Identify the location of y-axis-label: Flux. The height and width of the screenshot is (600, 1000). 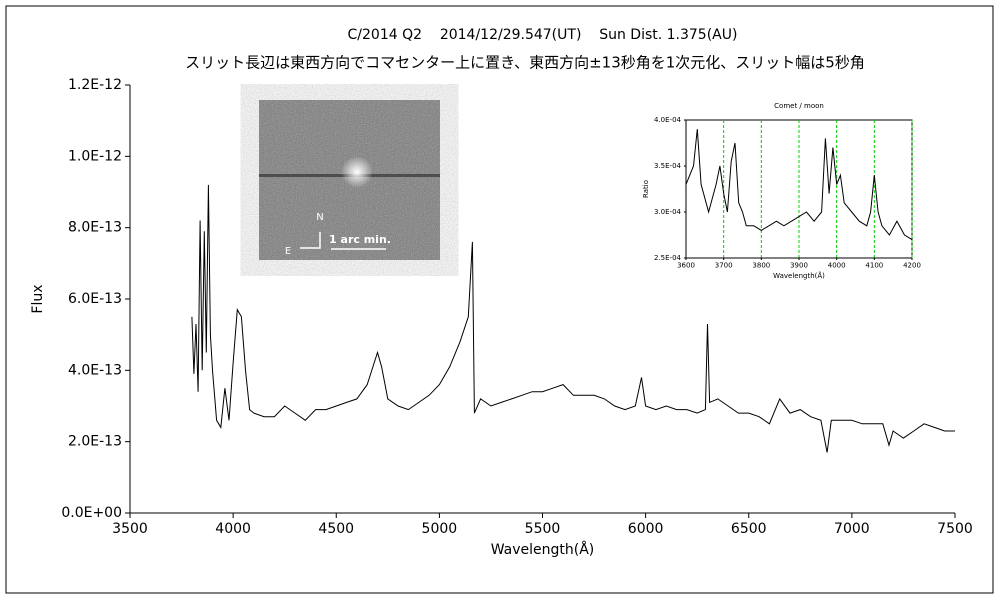
(38, 298).